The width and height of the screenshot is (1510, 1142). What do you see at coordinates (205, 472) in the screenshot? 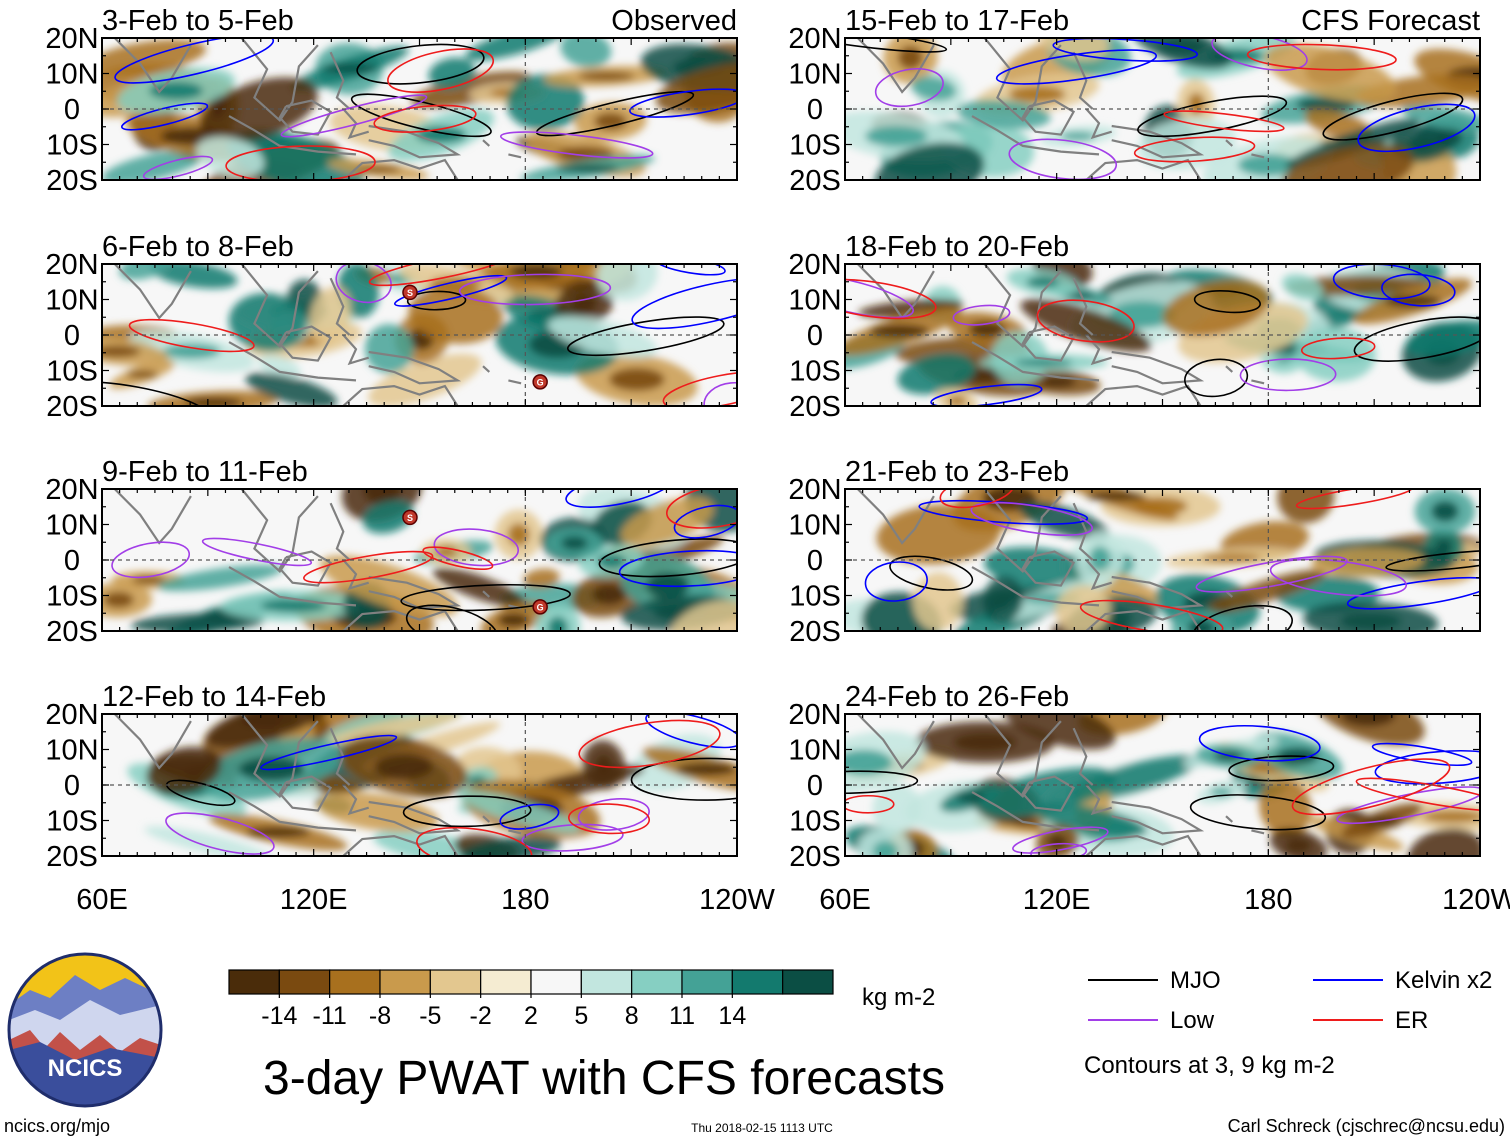
I see `panel-date-range: 9-Feb to 11-Feb` at bounding box center [205, 472].